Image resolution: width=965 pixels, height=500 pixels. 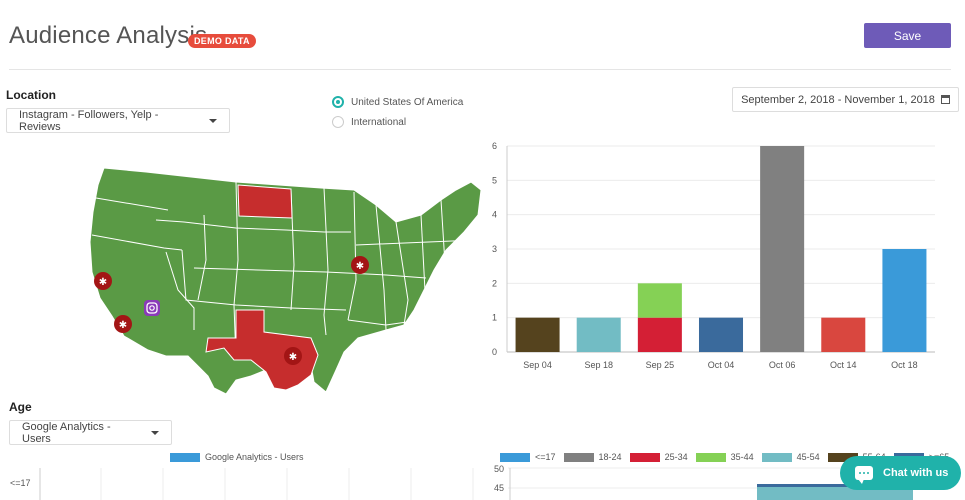 I want to click on date-range-value: September 2, 2018 - November 1, 2018, so click(x=838, y=99).